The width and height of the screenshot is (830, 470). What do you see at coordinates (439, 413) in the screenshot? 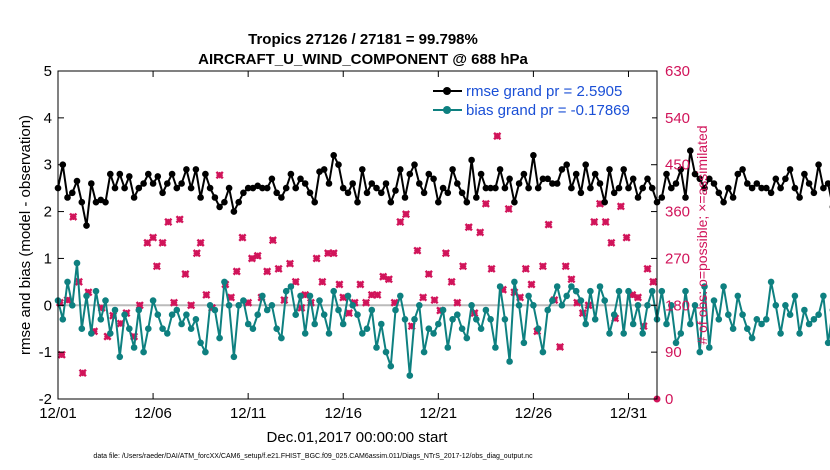
I see `x-tick-label: 12/21` at bounding box center [439, 413].